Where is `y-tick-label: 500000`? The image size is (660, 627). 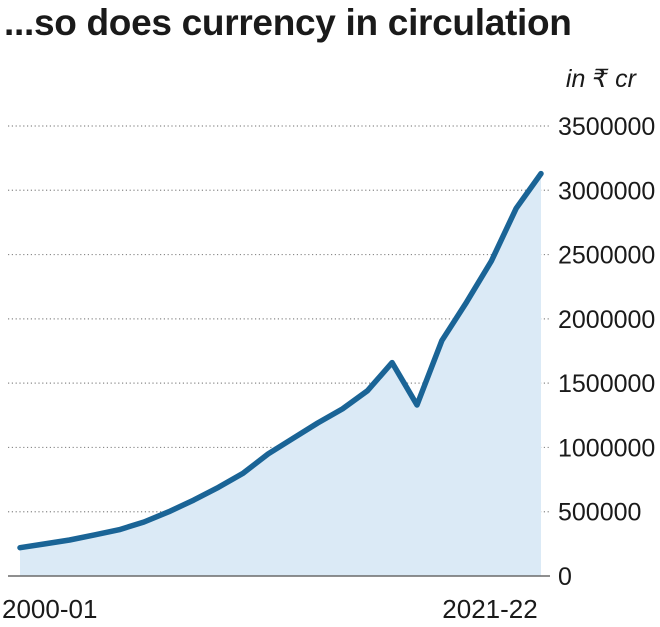 y-tick-label: 500000 is located at coordinates (599, 513).